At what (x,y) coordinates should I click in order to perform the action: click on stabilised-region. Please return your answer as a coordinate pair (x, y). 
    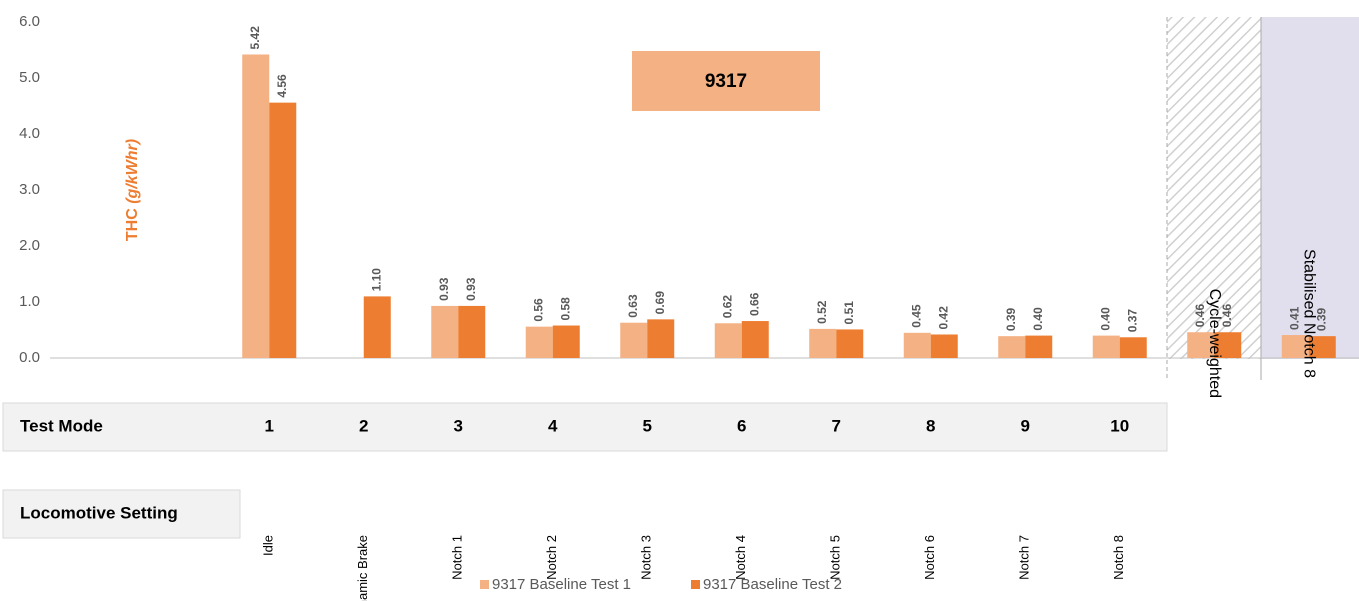
    Looking at the image, I should click on (1310, 188).